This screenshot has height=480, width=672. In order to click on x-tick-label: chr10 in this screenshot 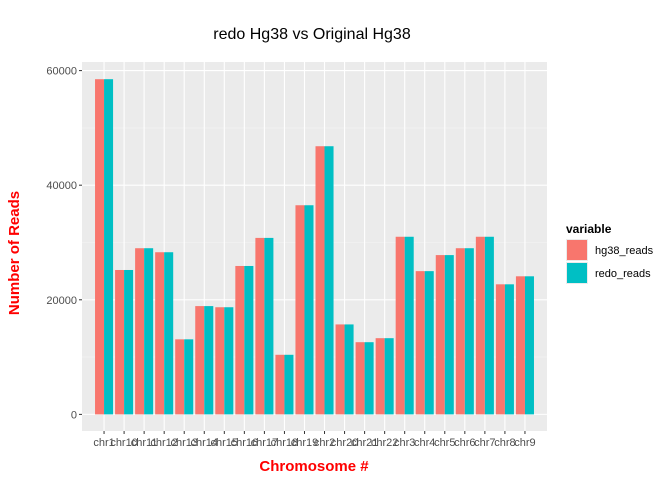, I will do `click(124, 443)`.